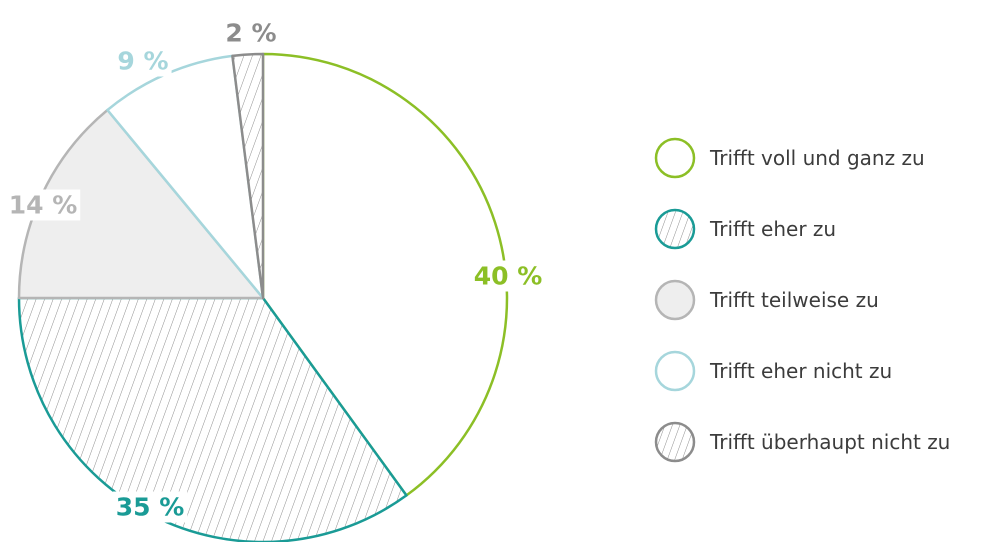 Image resolution: width=981 pixels, height=542 pixels. I want to click on legend-label: Trifft voll und ganz zu, so click(817, 158).